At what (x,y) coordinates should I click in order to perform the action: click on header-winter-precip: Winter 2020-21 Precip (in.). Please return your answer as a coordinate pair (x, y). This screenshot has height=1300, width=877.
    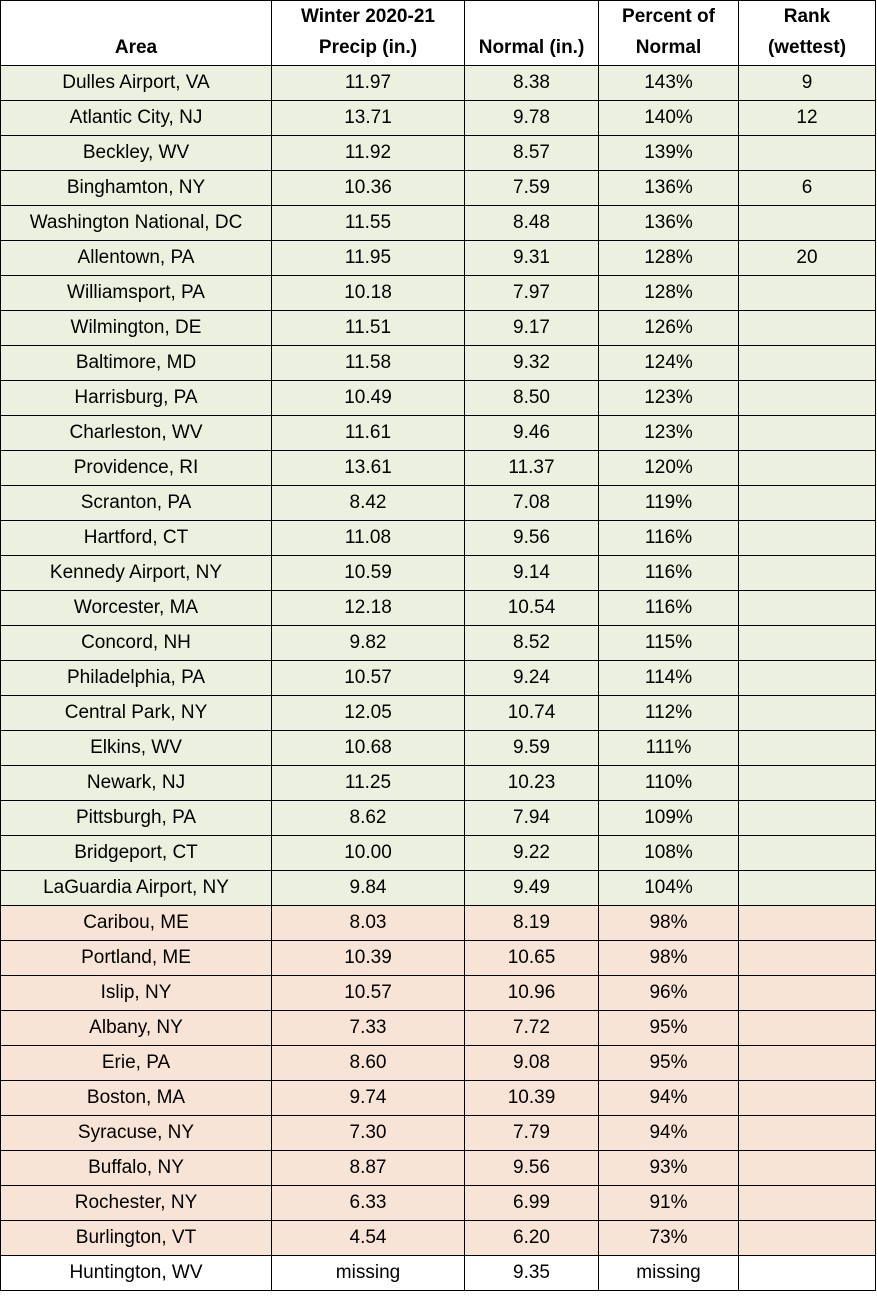
    Looking at the image, I should click on (368, 33).